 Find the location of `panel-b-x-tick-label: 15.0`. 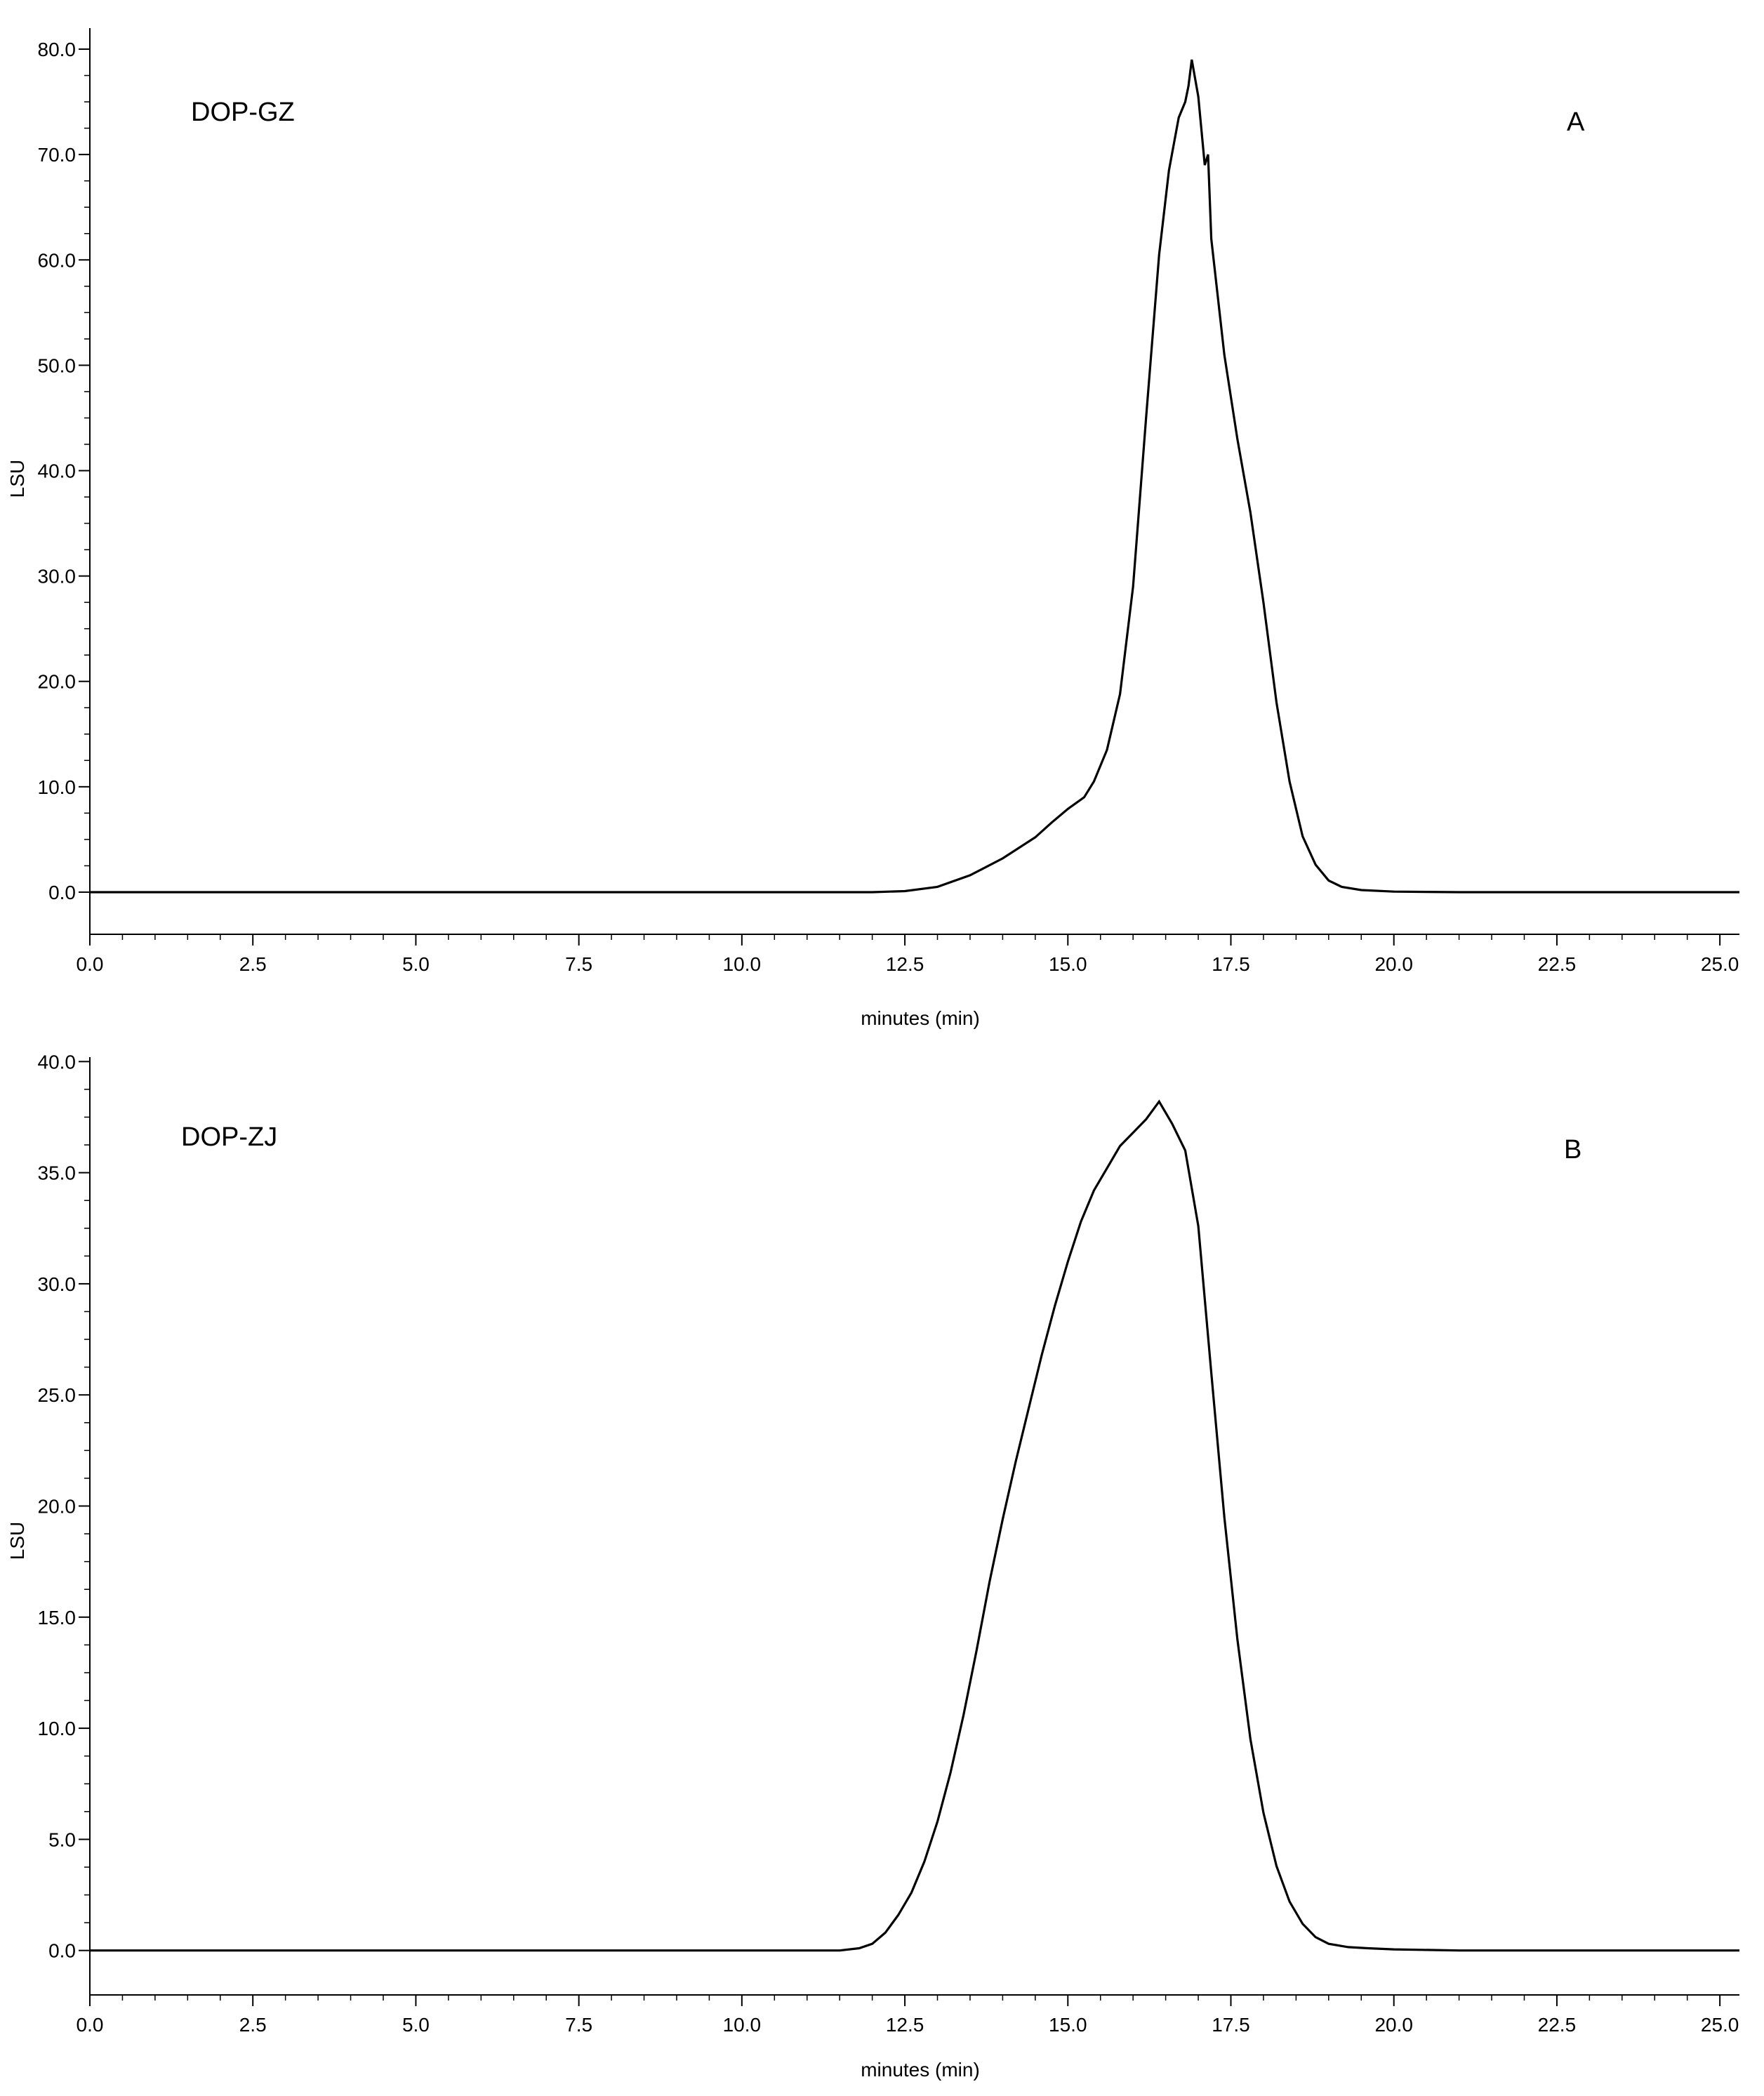

panel-b-x-tick-label: 15.0 is located at coordinates (1068, 2025).